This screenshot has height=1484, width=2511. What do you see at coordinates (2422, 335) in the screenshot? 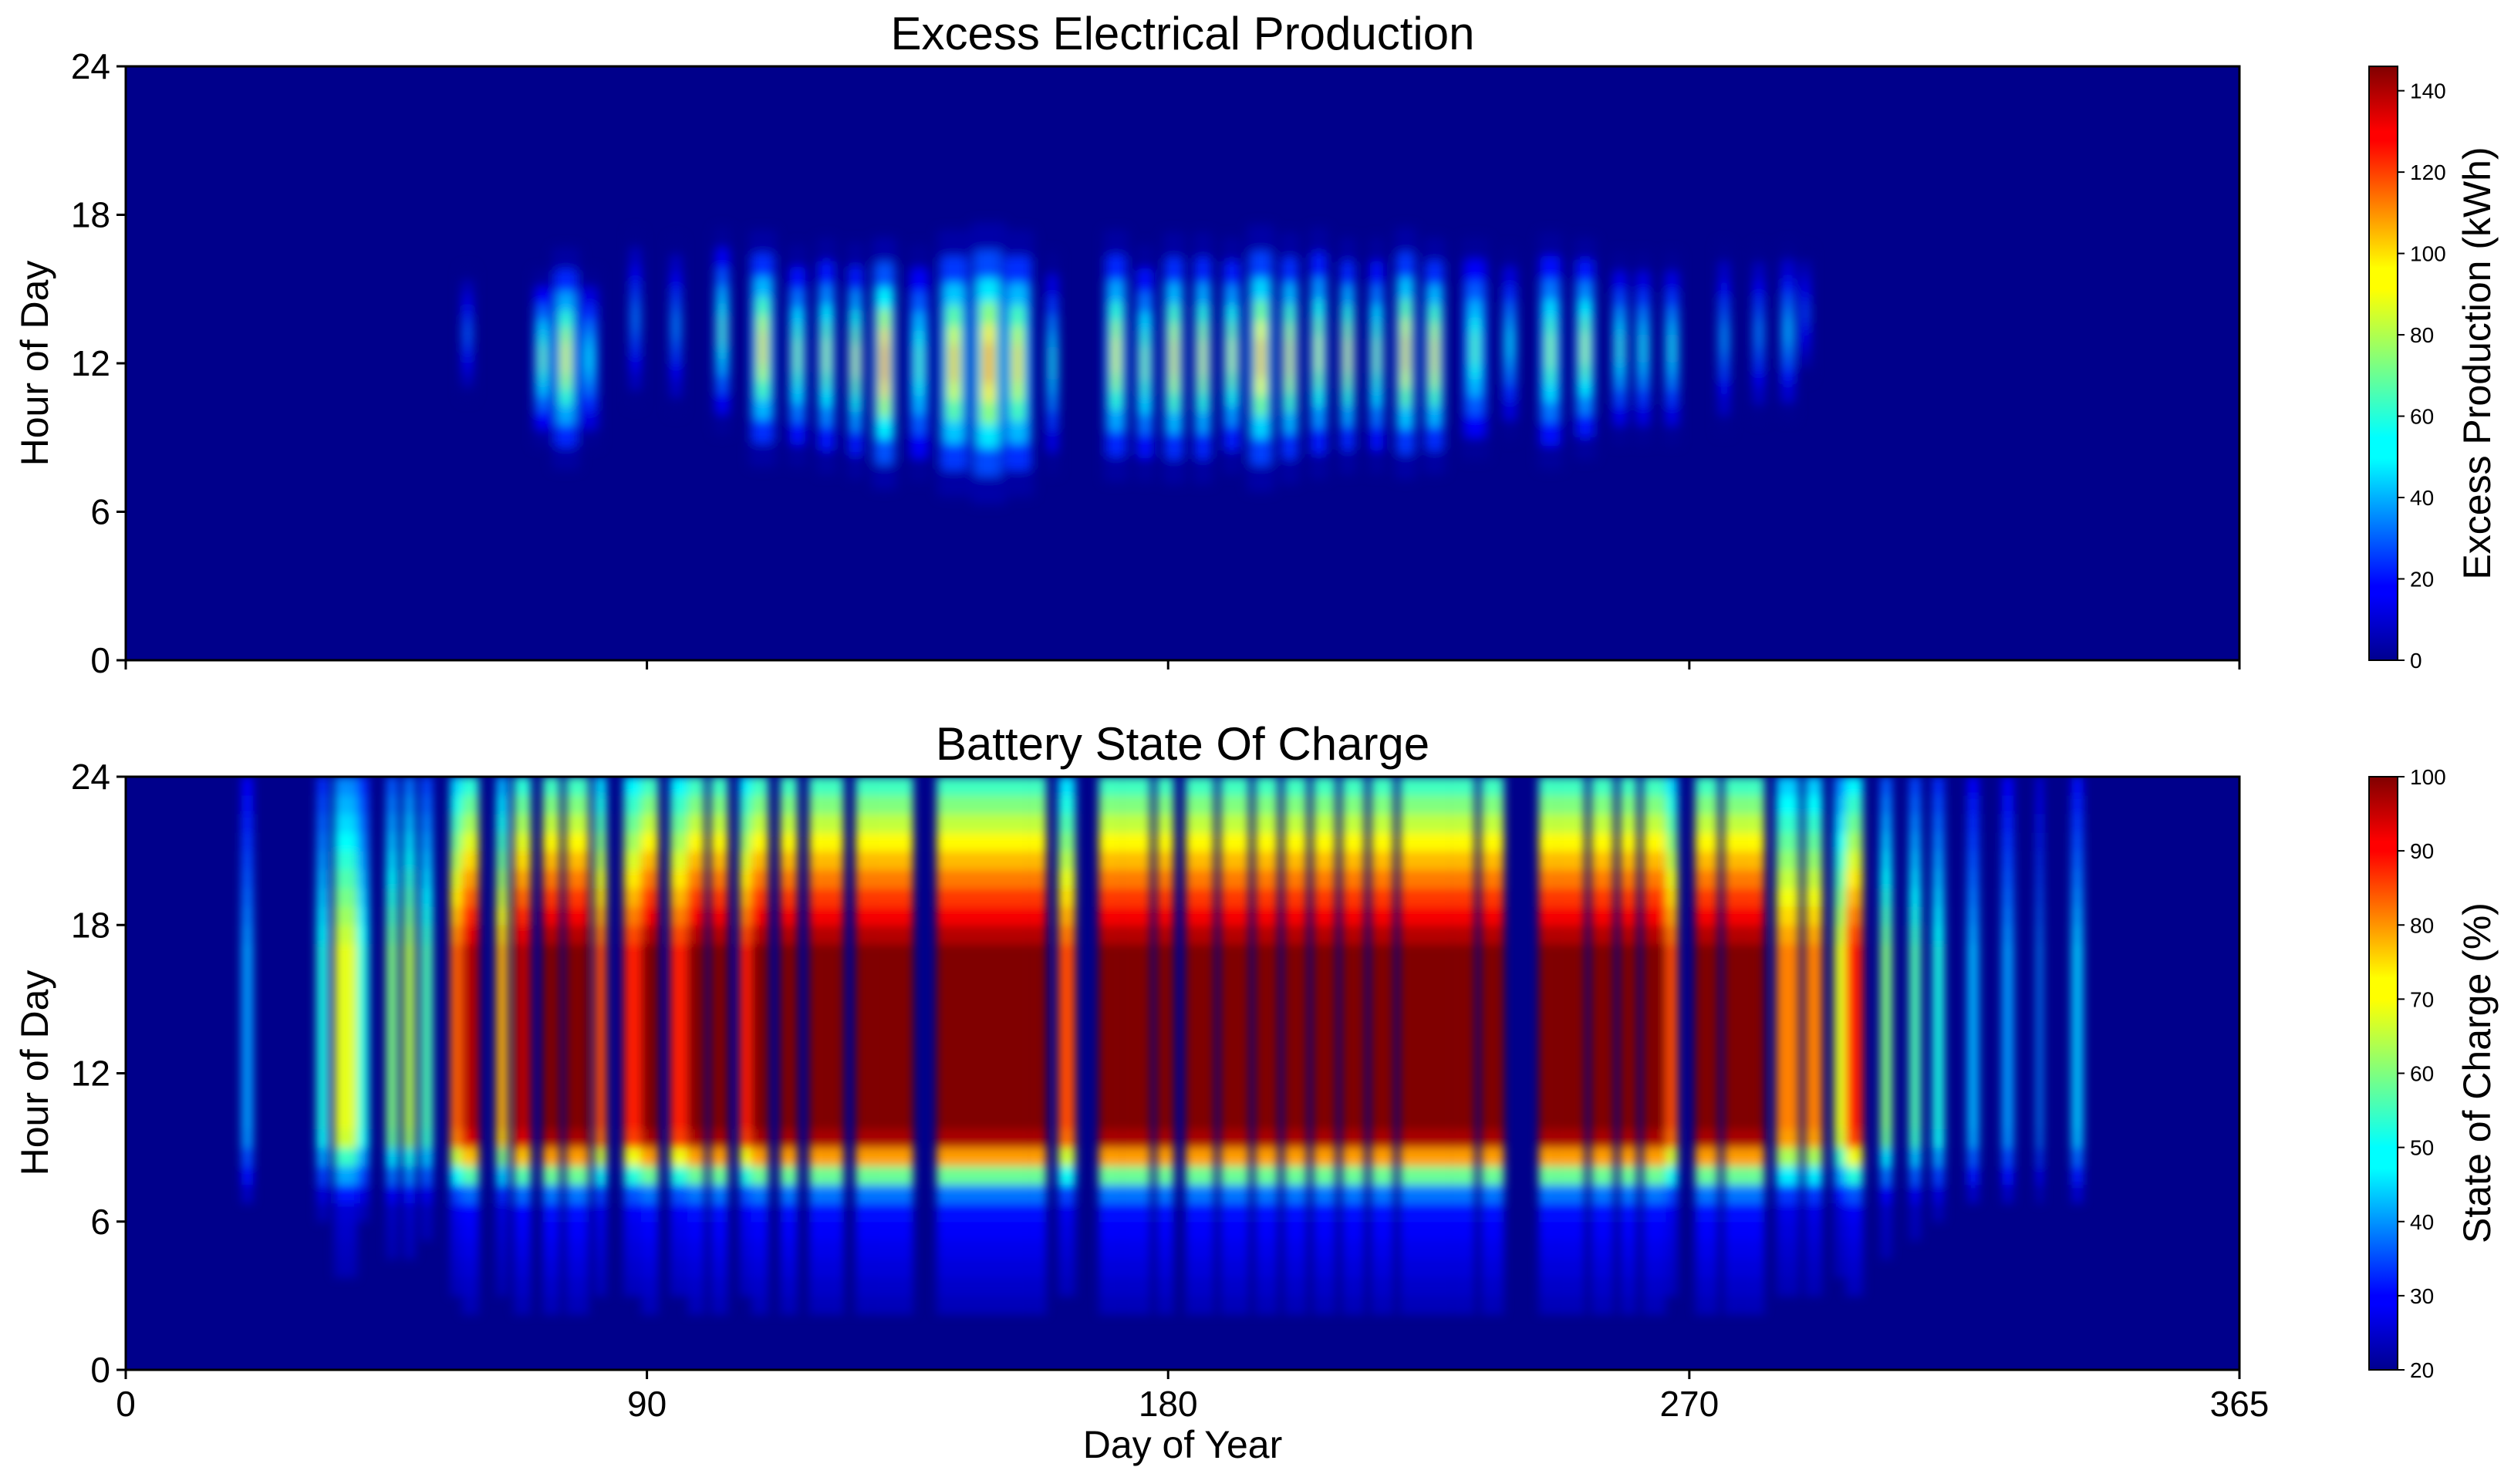
I see `excess-colorbar-tick-label: 80` at bounding box center [2422, 335].